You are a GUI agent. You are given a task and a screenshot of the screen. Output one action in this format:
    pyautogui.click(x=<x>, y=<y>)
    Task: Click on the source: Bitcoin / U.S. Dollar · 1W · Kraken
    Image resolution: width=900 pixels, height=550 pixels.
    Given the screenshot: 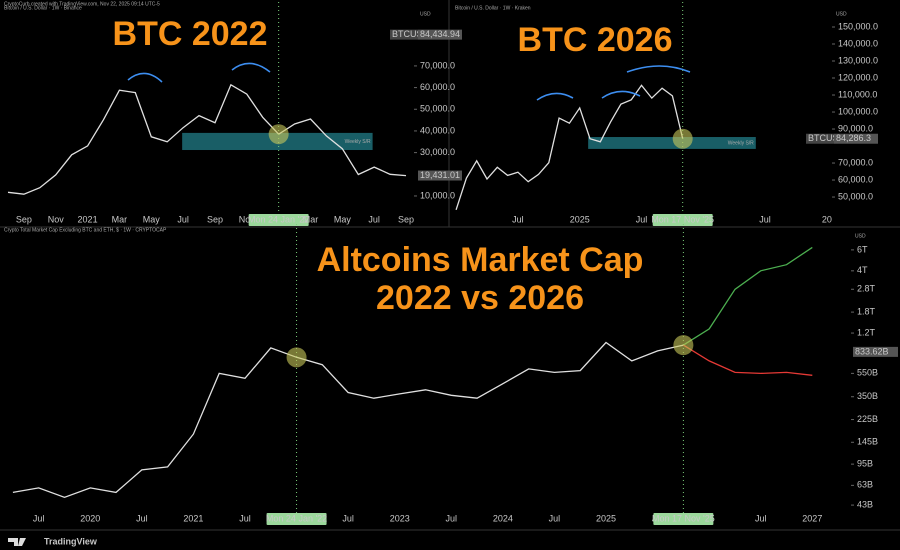 What is the action you would take?
    pyautogui.click(x=493, y=8)
    